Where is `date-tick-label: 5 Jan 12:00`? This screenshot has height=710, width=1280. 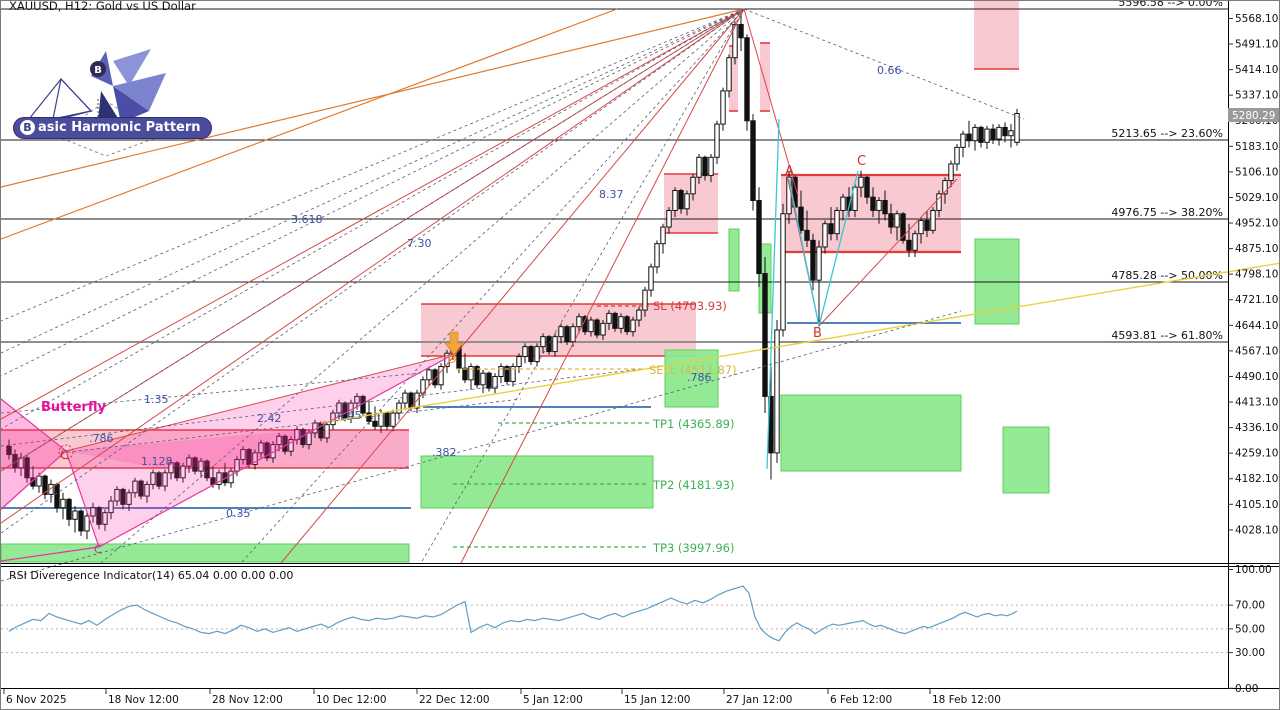 date-tick-label: 5 Jan 12:00 is located at coordinates (553, 700).